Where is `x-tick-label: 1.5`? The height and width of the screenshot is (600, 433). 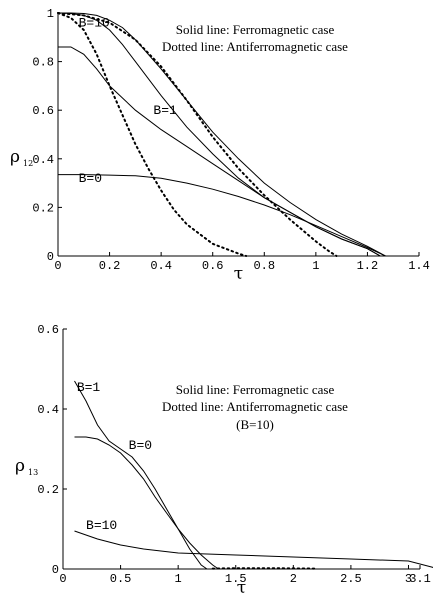 x-tick-label: 1.5 is located at coordinates (236, 579).